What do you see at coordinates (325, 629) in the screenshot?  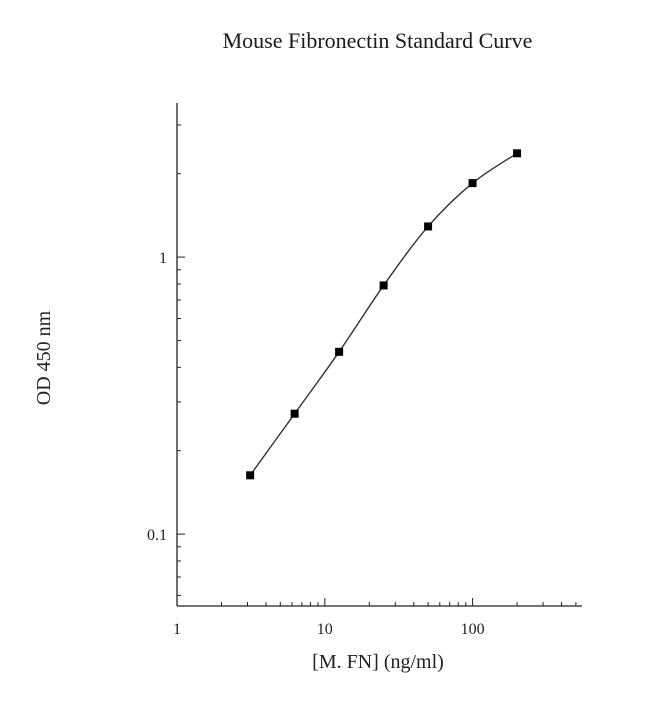 I see `x-tick-label: 10` at bounding box center [325, 629].